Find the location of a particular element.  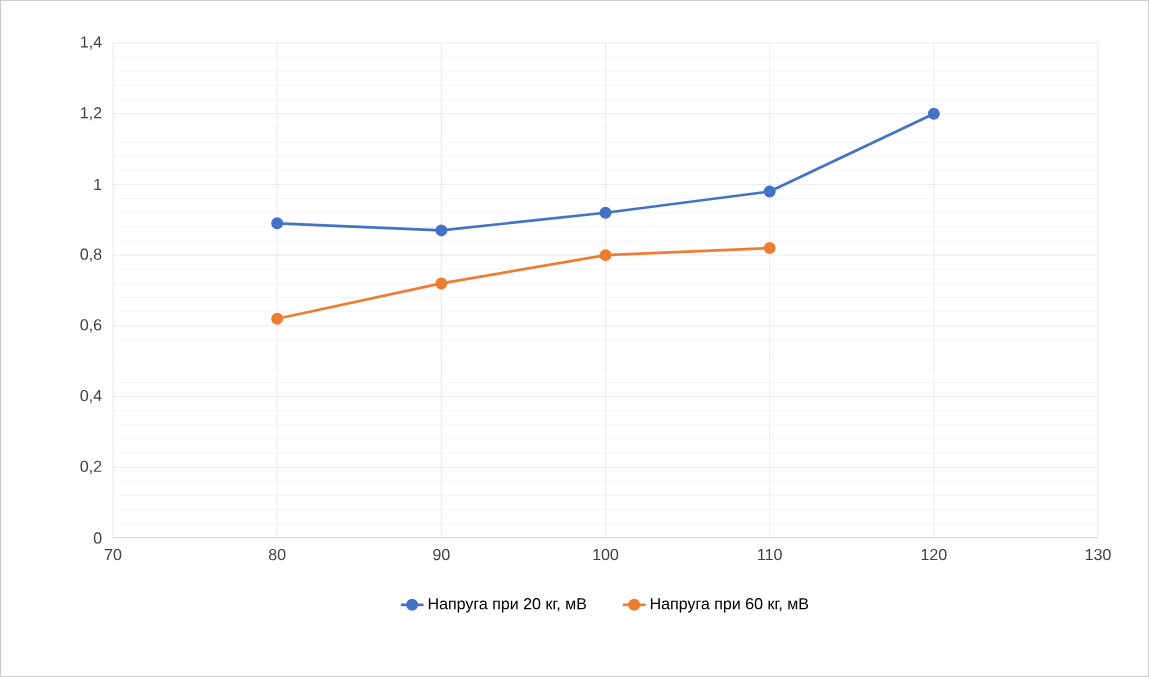

y-tick-label: 1 is located at coordinates (98, 184).